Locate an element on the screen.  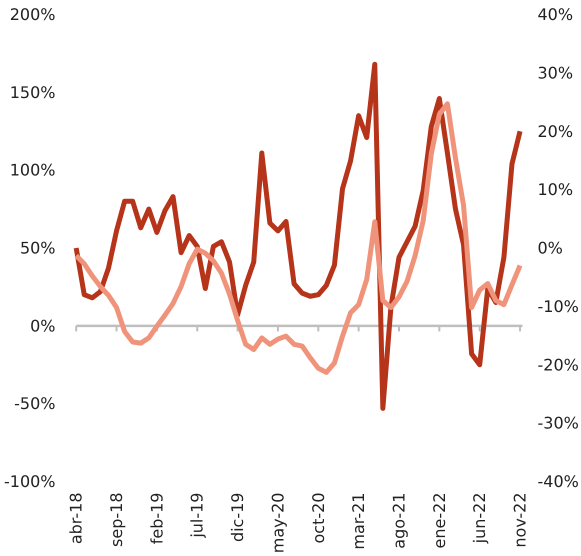
y2-tick-label: -20% is located at coordinates (558, 364).